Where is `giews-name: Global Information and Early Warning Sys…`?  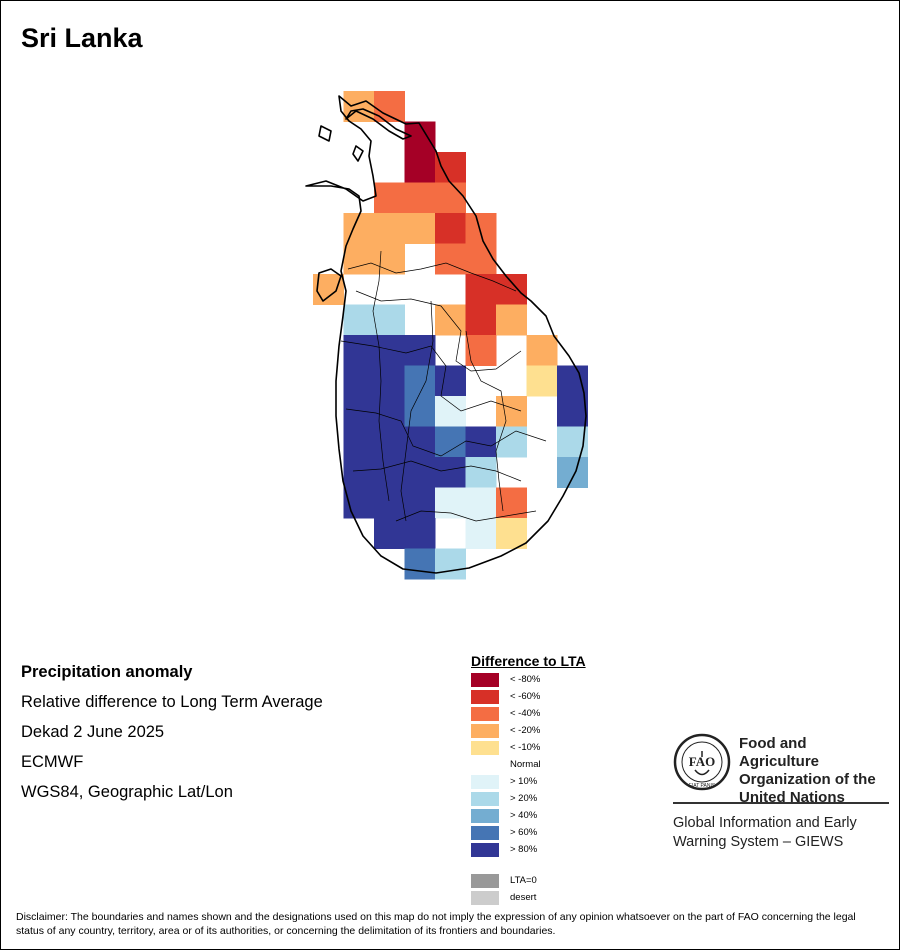 giews-name: Global Information and Early Warning Sys… is located at coordinates (781, 833).